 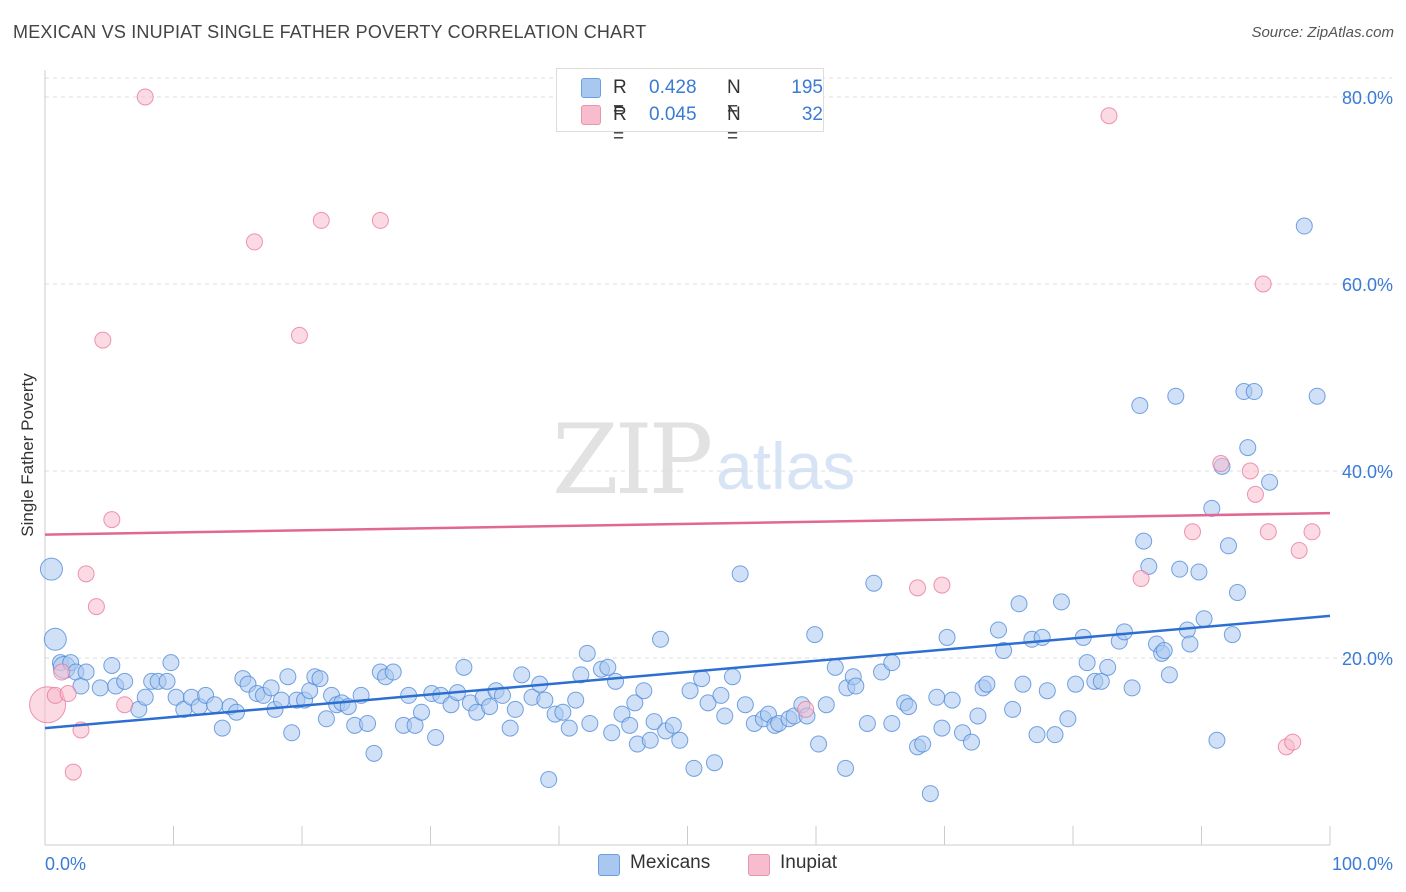 What do you see at coordinates (673, 87) in the screenshot?
I see `legend-r-value: 0.428` at bounding box center [673, 87].